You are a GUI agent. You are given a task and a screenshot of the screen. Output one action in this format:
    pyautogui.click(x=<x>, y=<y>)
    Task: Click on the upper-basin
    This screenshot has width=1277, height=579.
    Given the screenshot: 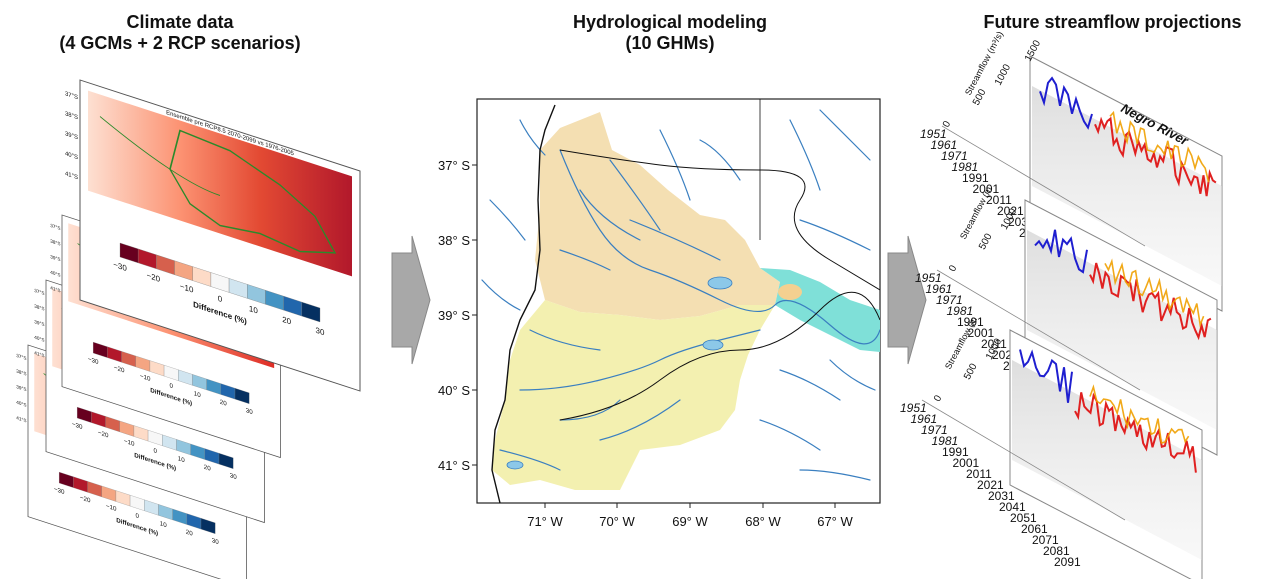 What is the action you would take?
    pyautogui.click(x=657, y=216)
    